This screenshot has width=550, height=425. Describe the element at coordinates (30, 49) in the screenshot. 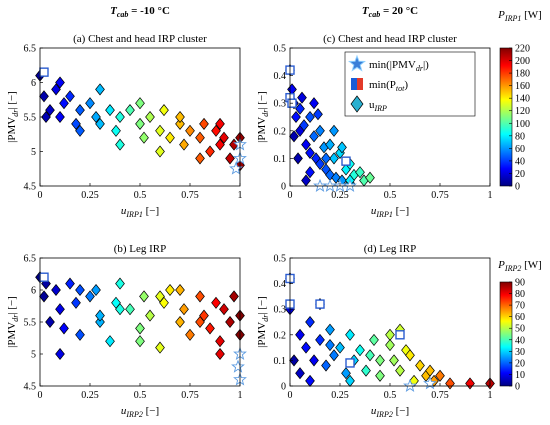

I see `y-tick-label: 6.5` at that location.